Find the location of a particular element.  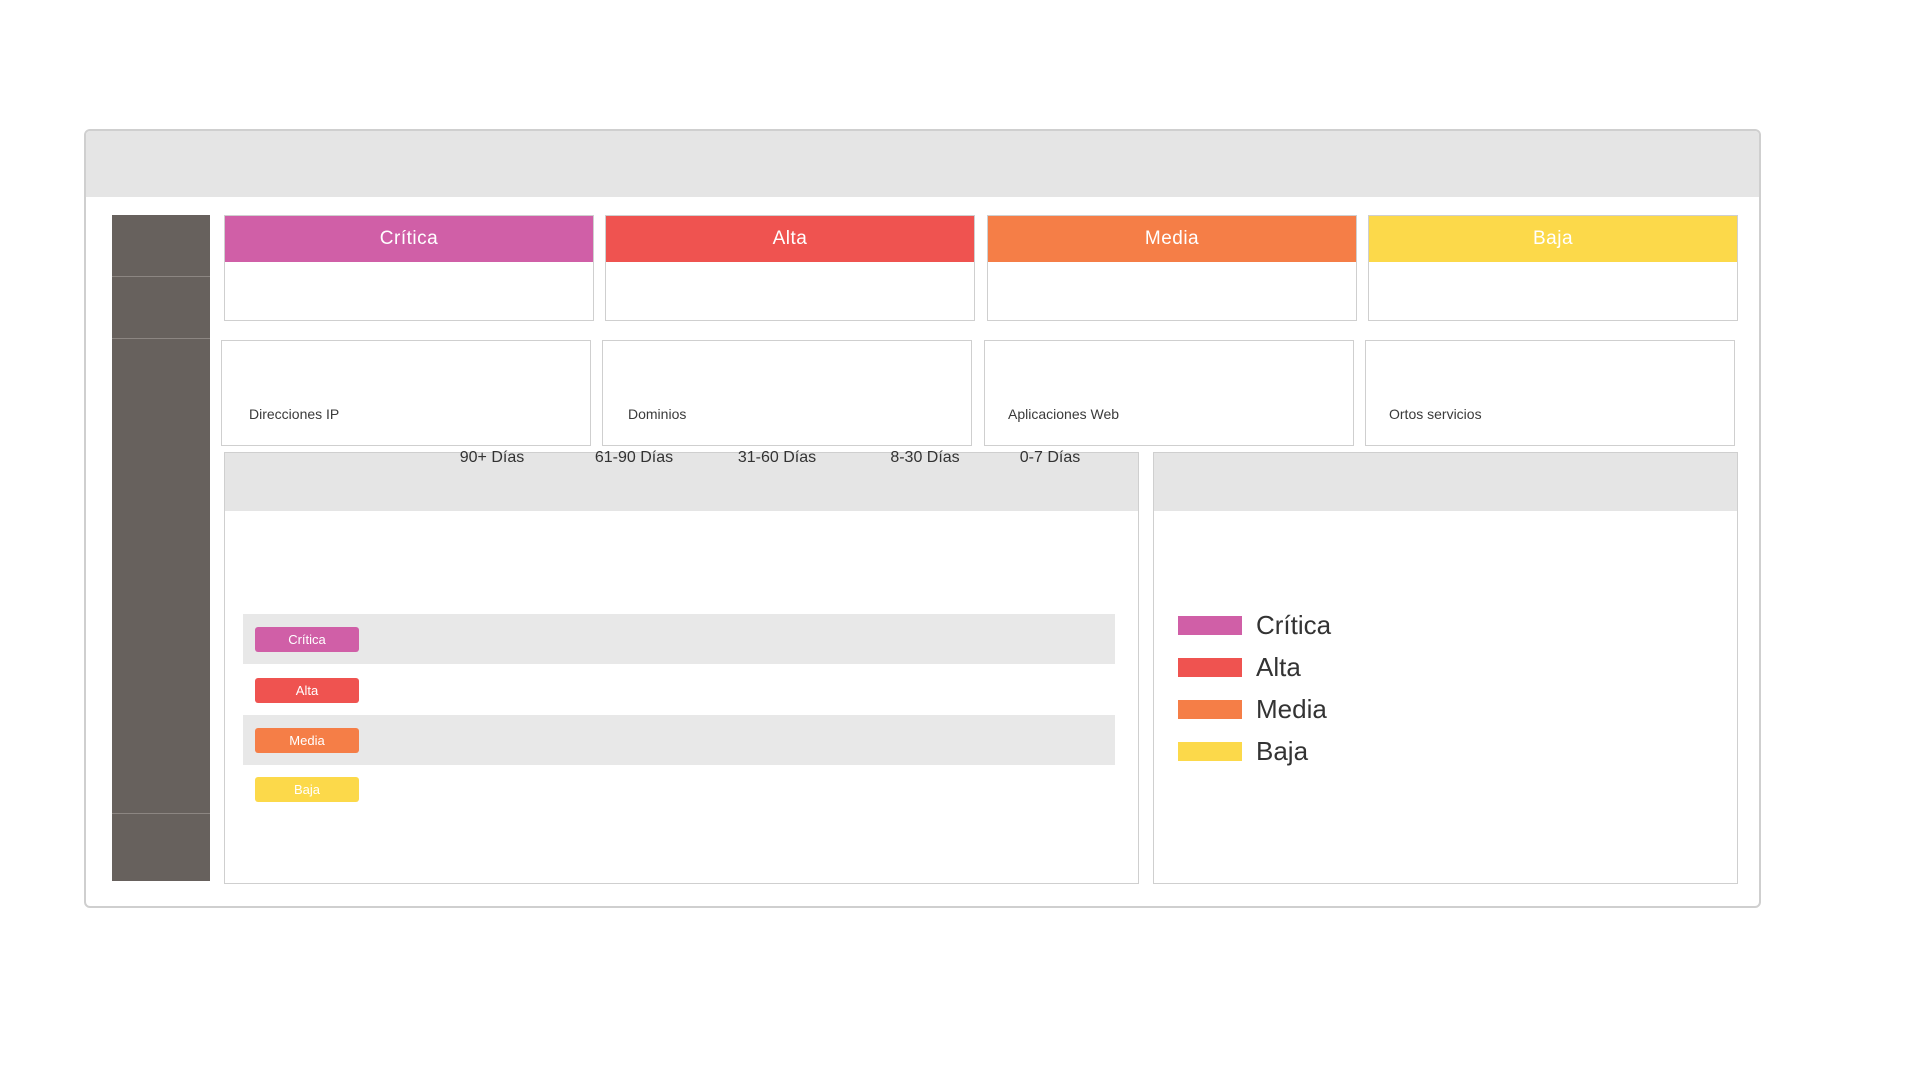

column-header-8-30: 8-30 Días is located at coordinates (925, 457).